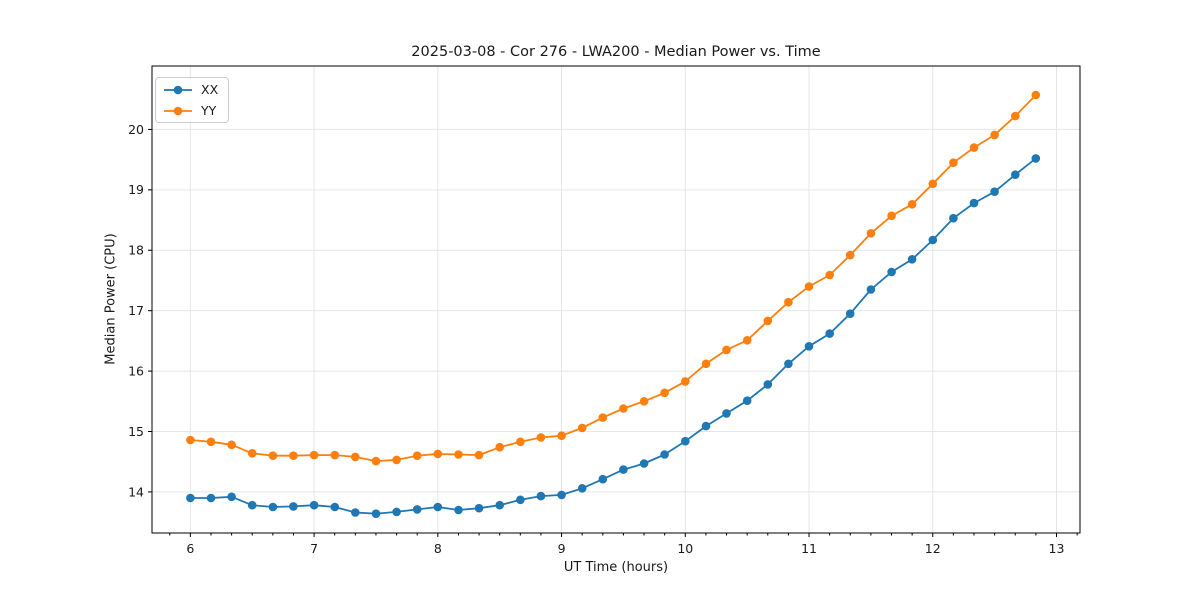 This screenshot has height=600, width=1200. Describe the element at coordinates (136, 189) in the screenshot. I see `y-tick-label: 19` at that location.